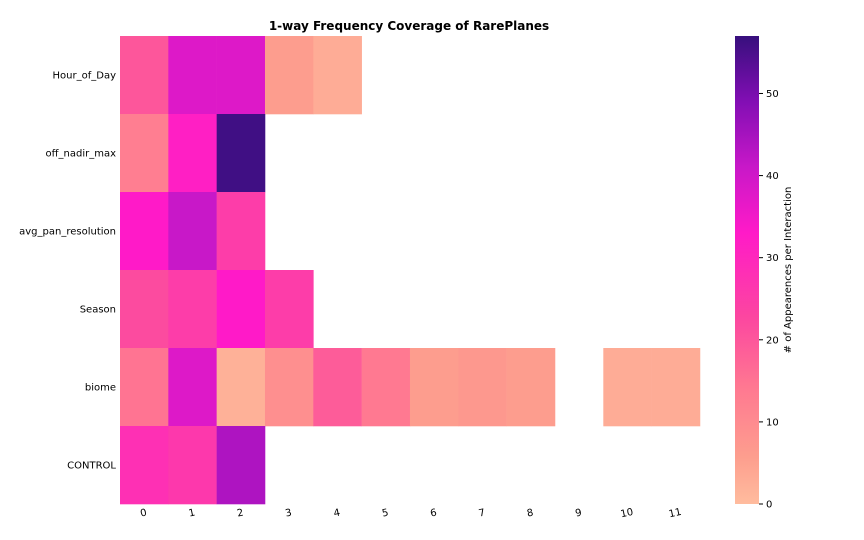 The height and width of the screenshot is (540, 864). I want to click on colorbar-tick-label: 50, so click(772, 94).